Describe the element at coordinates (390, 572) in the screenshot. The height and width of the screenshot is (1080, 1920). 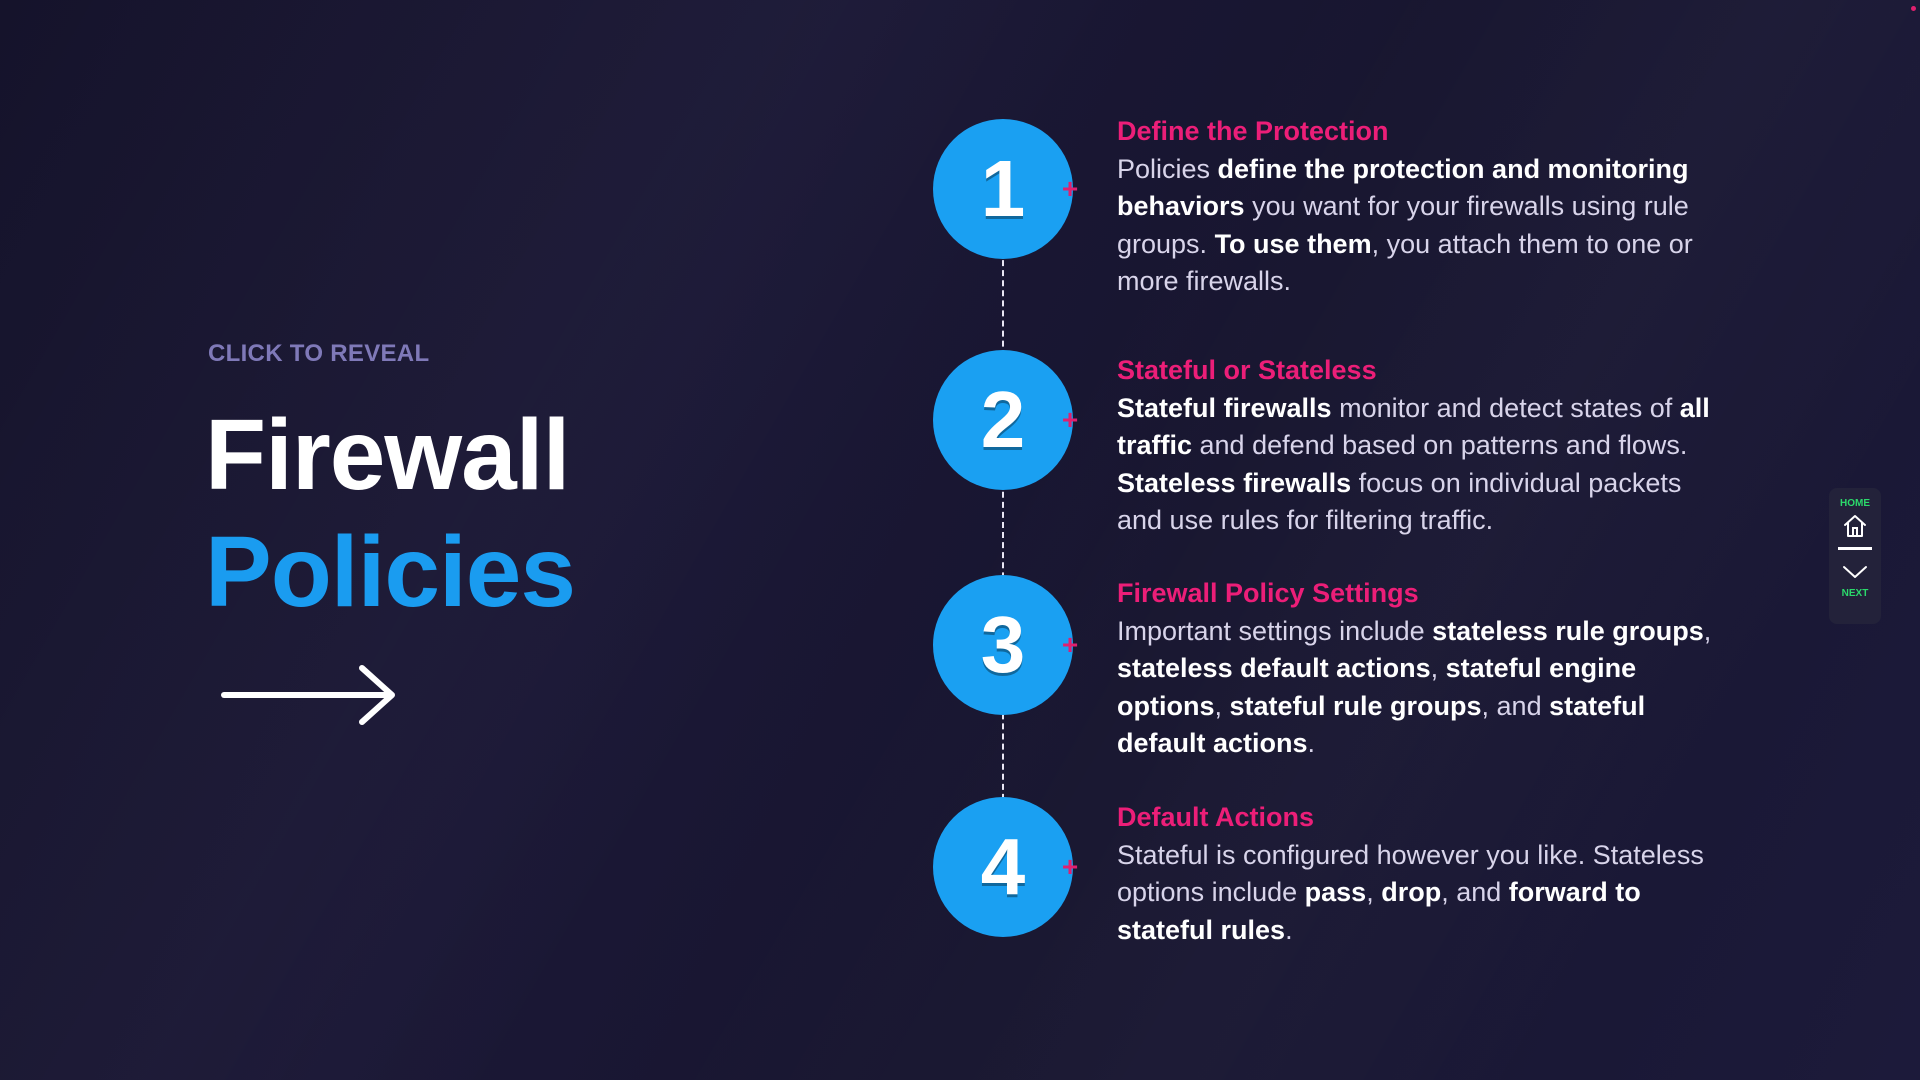
I see `page-title-line2: Policies` at that location.